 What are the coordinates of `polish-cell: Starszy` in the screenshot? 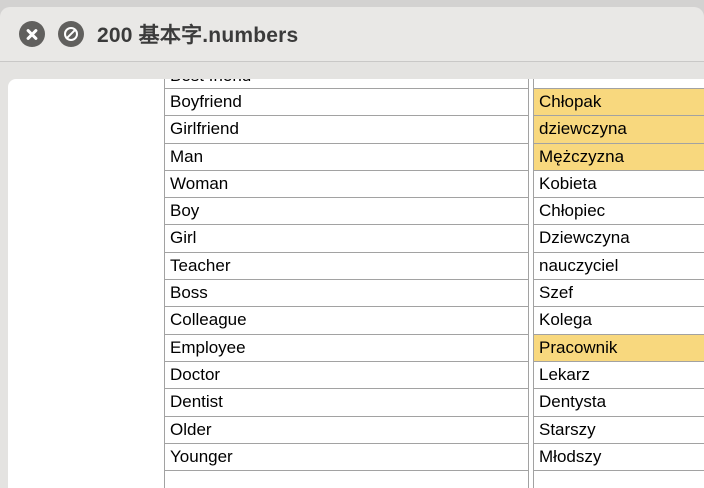 It's located at (618, 430).